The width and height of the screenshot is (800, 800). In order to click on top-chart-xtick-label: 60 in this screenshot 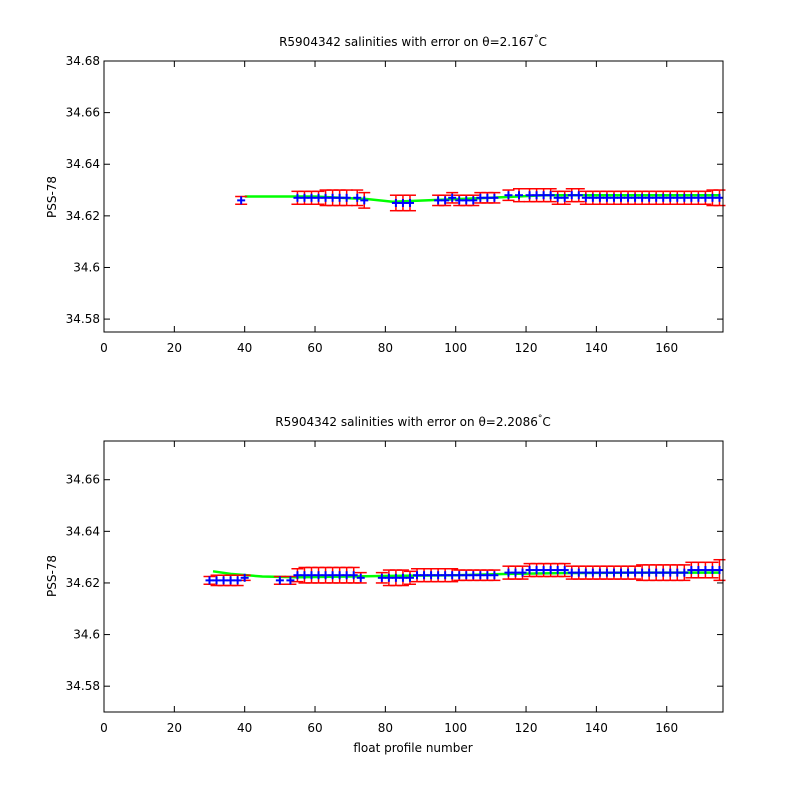, I will do `click(314, 348)`.